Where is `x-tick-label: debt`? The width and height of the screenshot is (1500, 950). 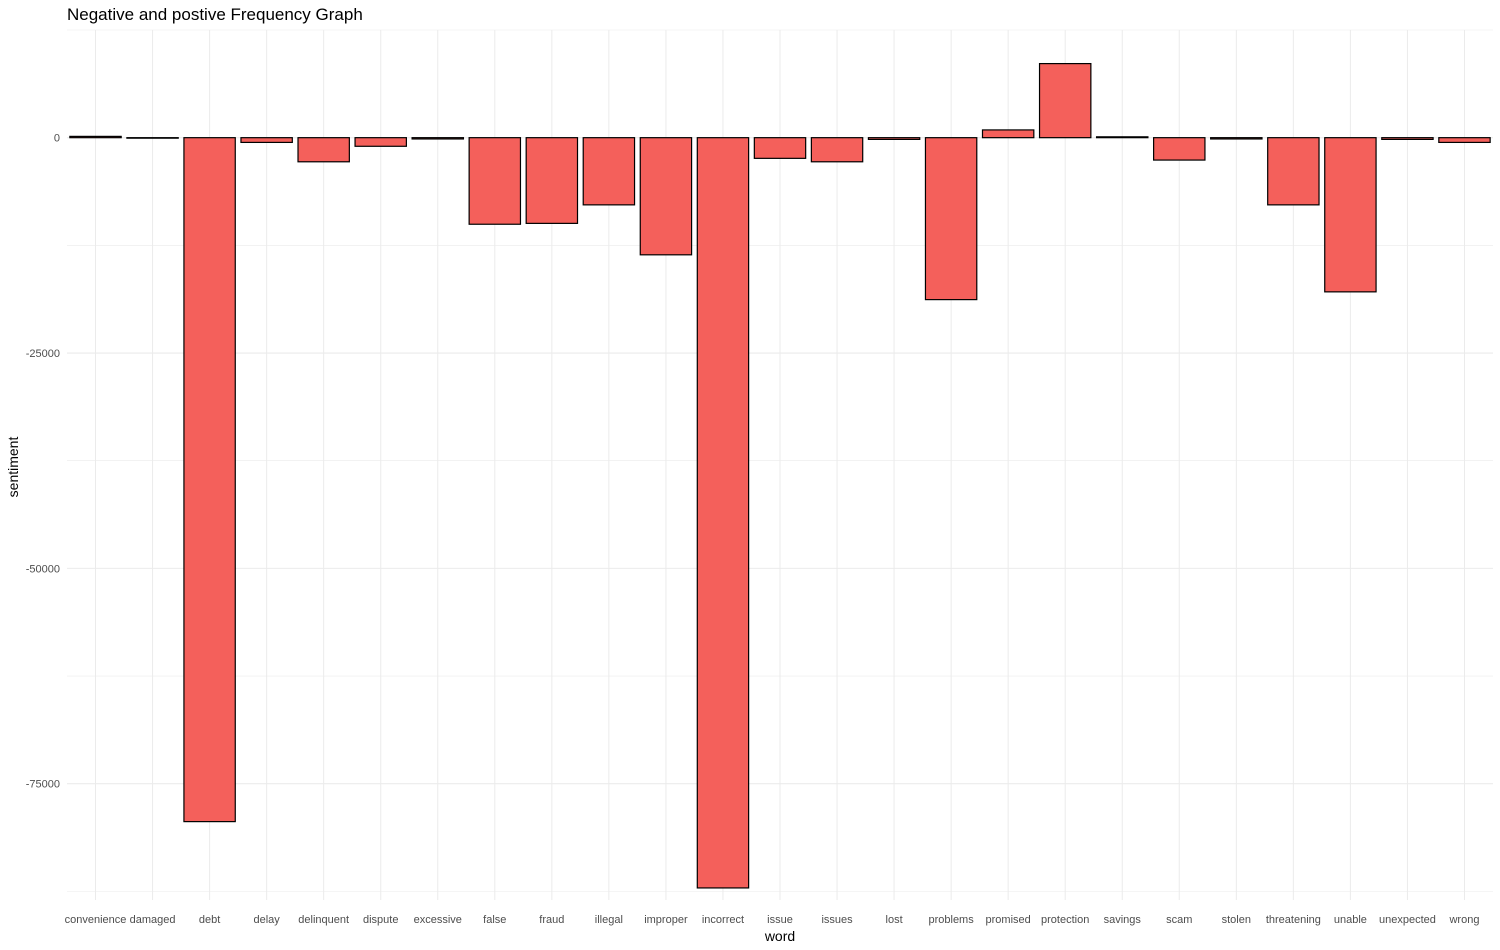
x-tick-label: debt is located at coordinates (209, 920).